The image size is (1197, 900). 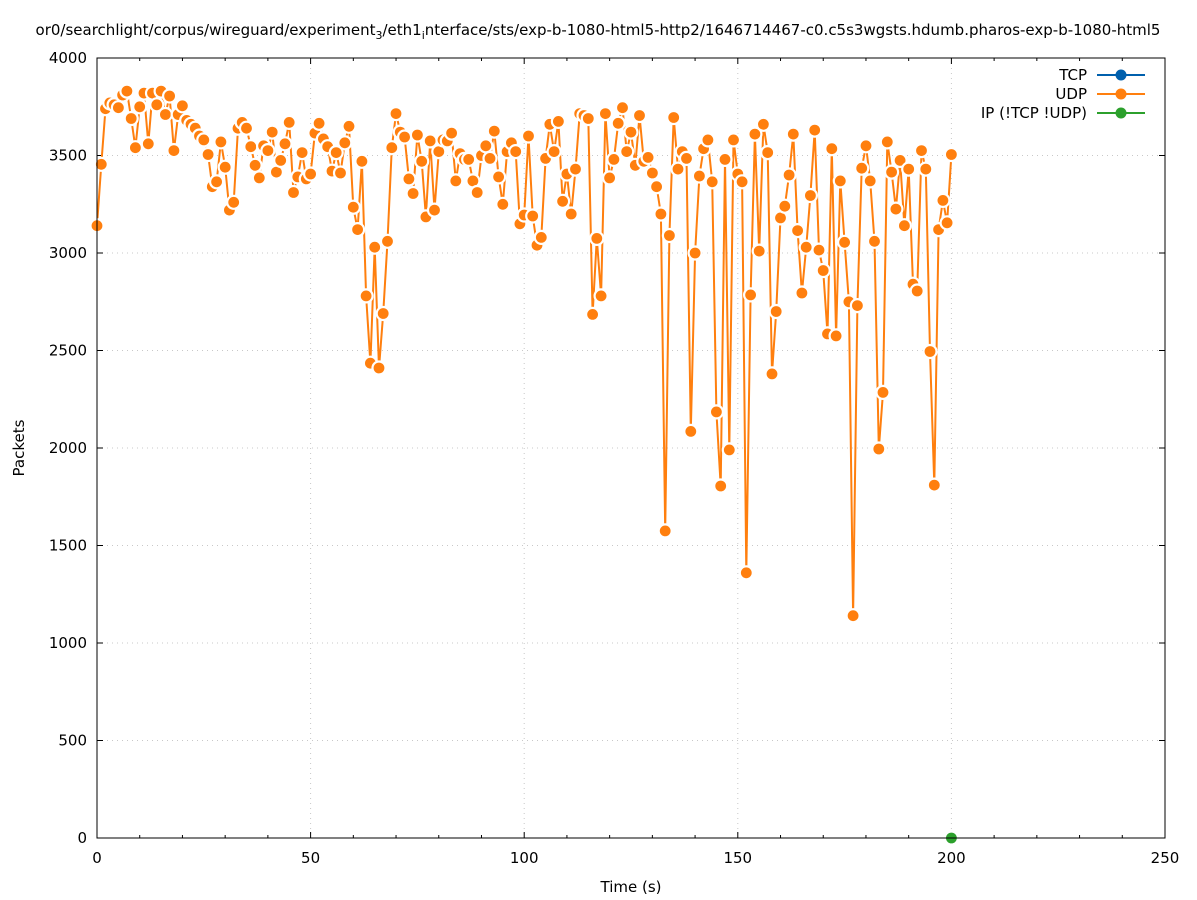 What do you see at coordinates (737, 858) in the screenshot?
I see `x-tick-label: 150` at bounding box center [737, 858].